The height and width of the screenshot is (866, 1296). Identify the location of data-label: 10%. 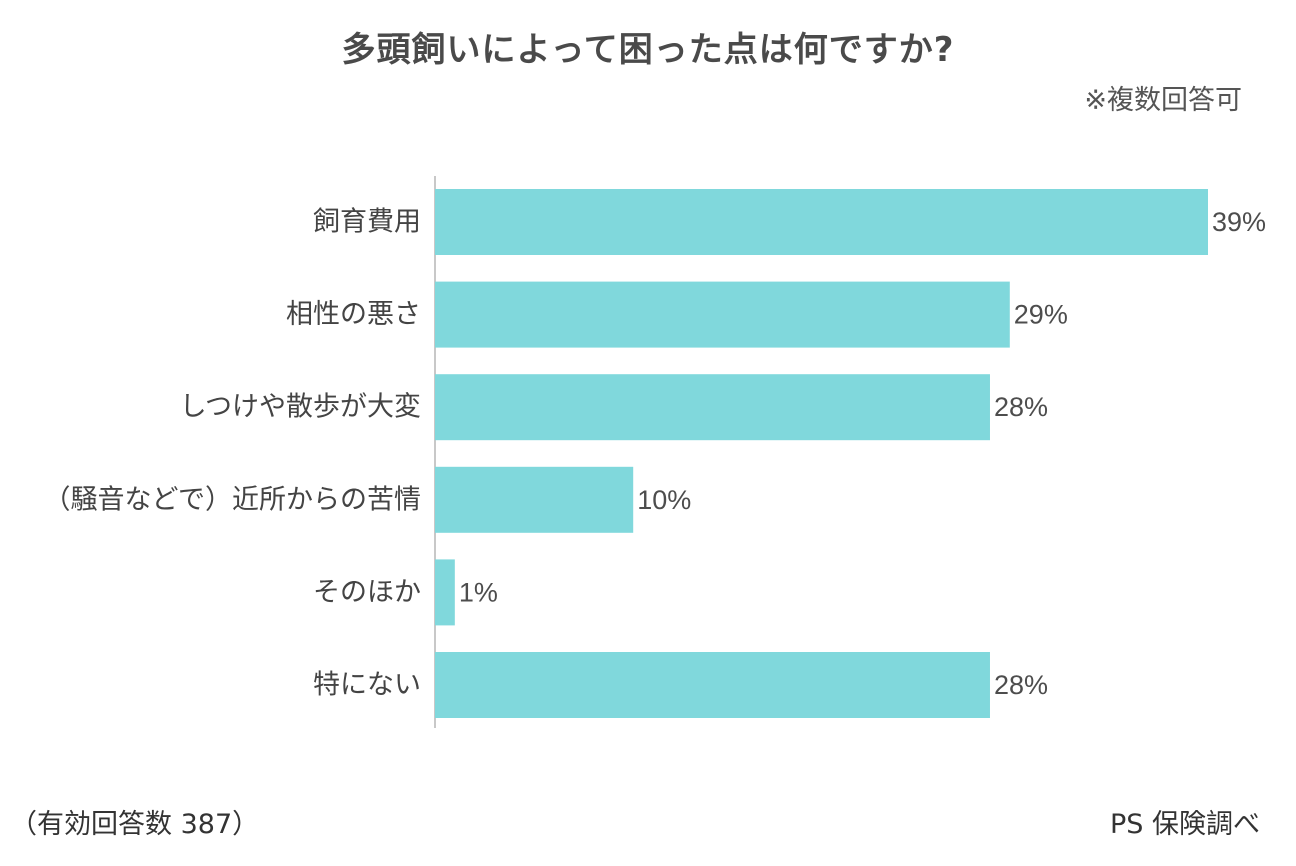
(664, 500).